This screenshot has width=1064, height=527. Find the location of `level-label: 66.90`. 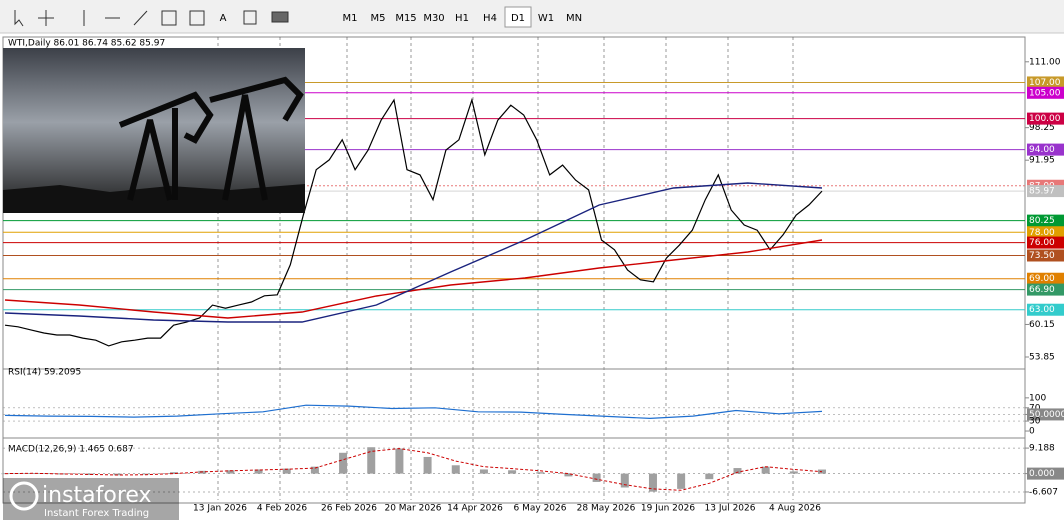

level-label: 66.90 is located at coordinates (1042, 290).